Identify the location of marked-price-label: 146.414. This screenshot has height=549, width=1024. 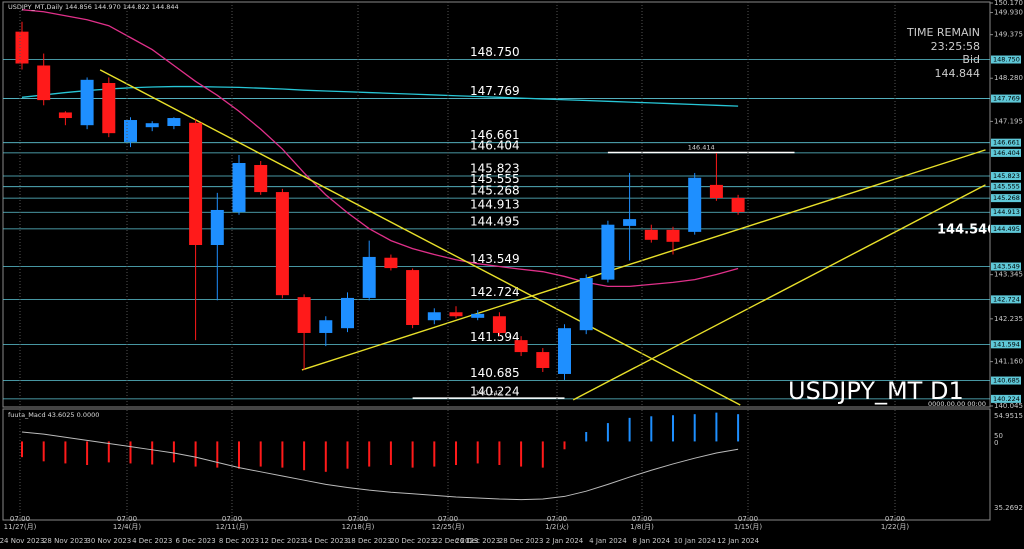
(701, 147).